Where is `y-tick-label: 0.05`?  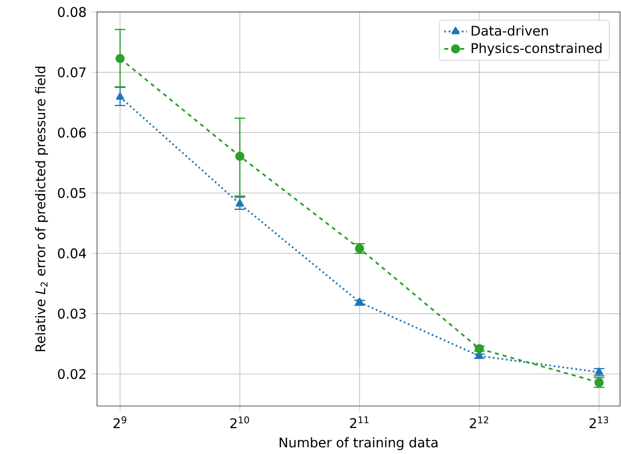
y-tick-label: 0.05 is located at coordinates (72, 193).